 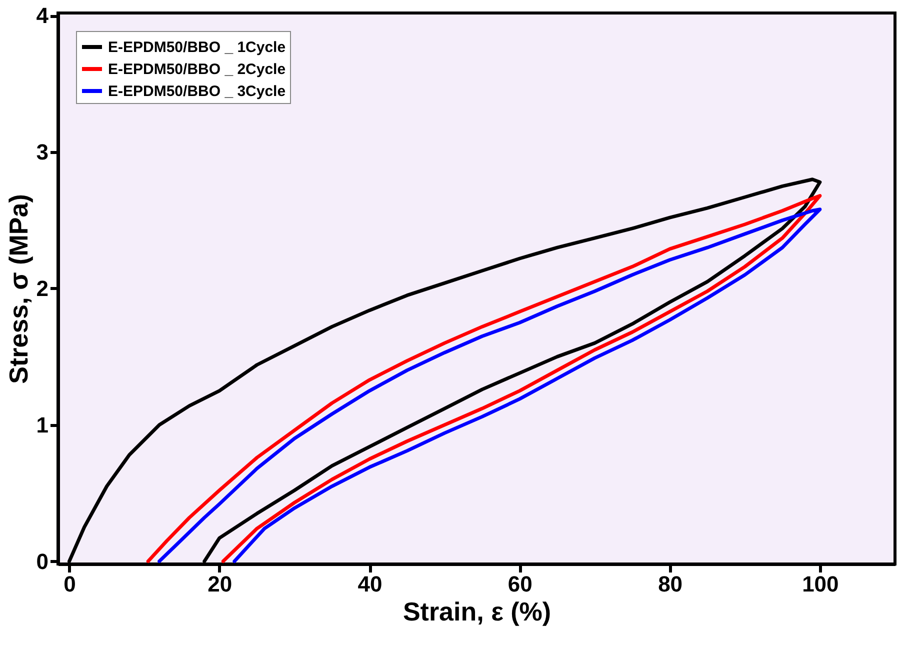 I want to click on legend-label: E-EPDM50/BBO _ 2Cycle, so click(x=197, y=69).